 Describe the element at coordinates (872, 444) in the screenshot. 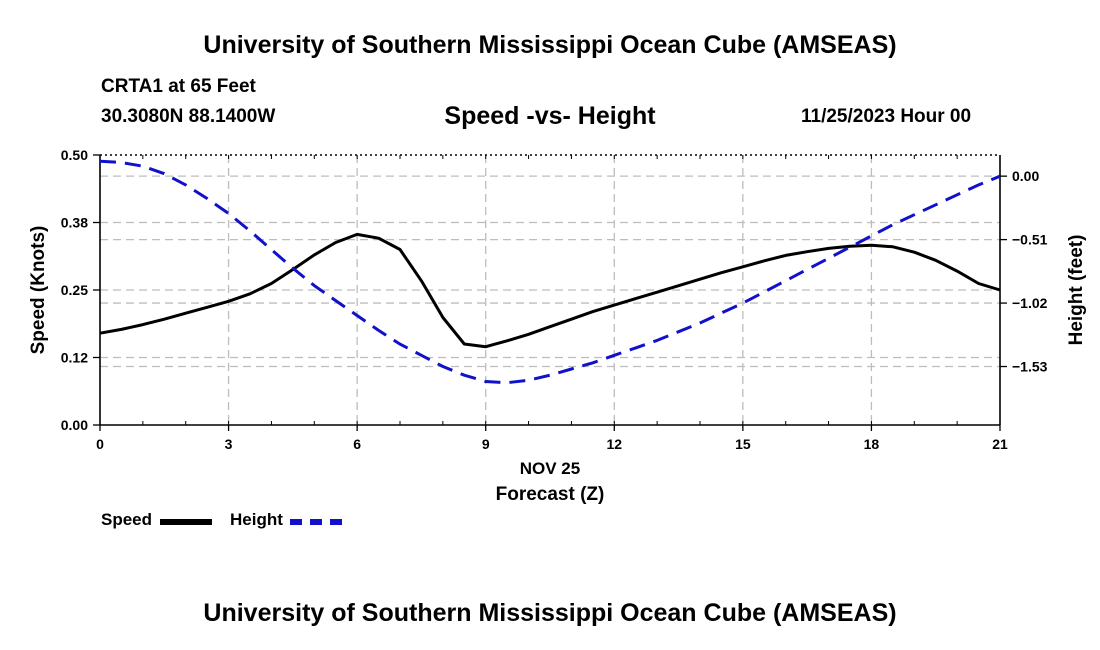

I see `x-tick-label: 18` at that location.